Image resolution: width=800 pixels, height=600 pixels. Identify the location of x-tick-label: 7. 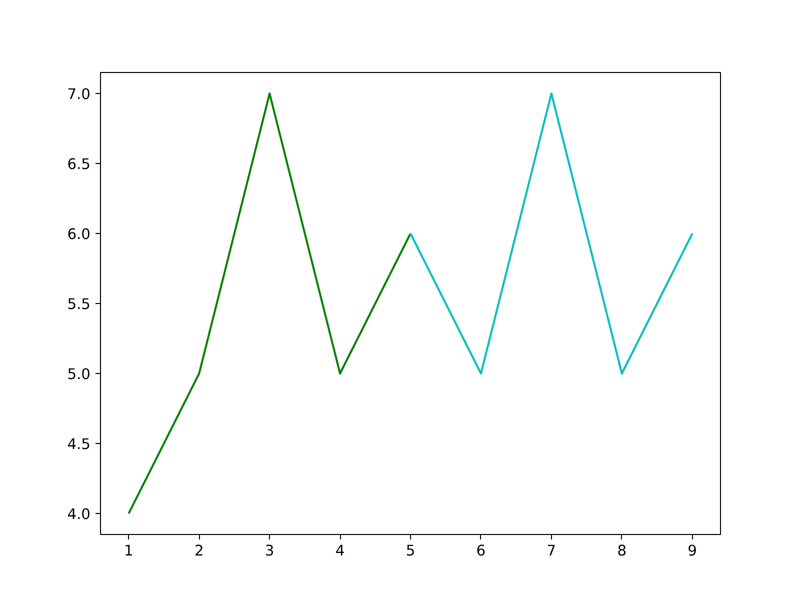
(551, 551).